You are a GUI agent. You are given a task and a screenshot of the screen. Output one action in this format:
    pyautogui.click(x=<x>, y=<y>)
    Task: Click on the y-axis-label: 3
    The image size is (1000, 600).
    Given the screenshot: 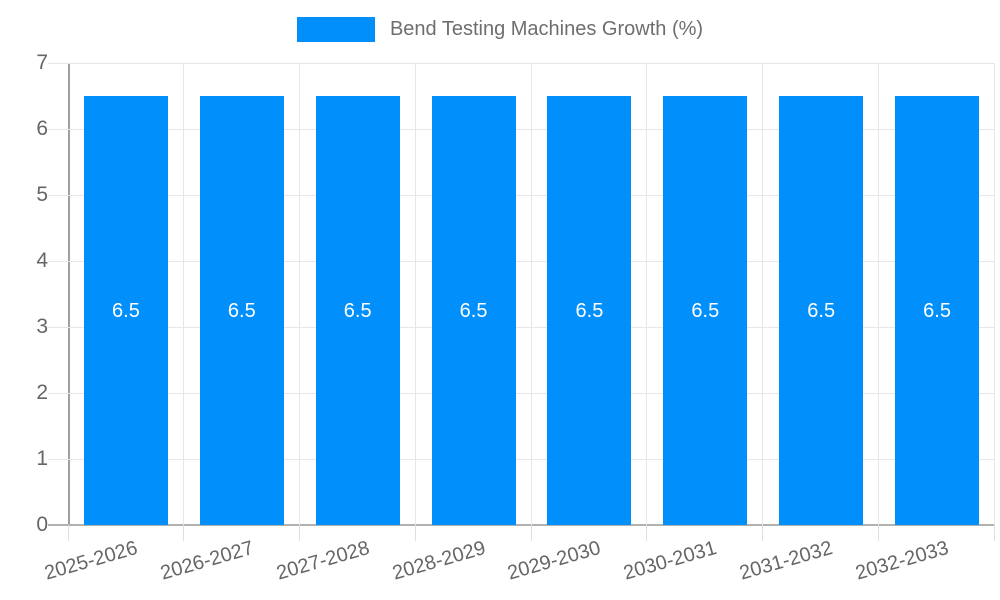 What is the action you would take?
    pyautogui.click(x=42, y=326)
    